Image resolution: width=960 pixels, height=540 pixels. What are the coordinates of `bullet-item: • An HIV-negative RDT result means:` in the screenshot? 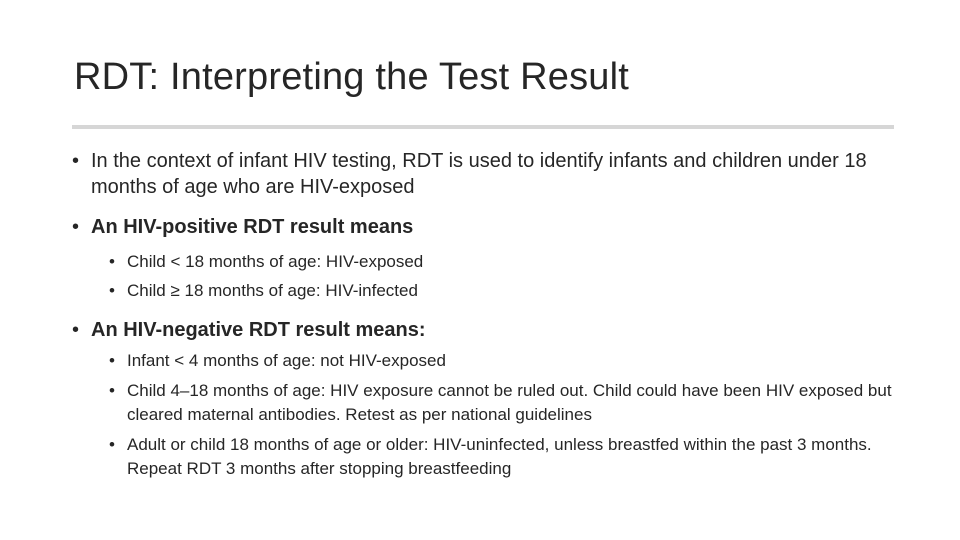 It's located at (482, 330).